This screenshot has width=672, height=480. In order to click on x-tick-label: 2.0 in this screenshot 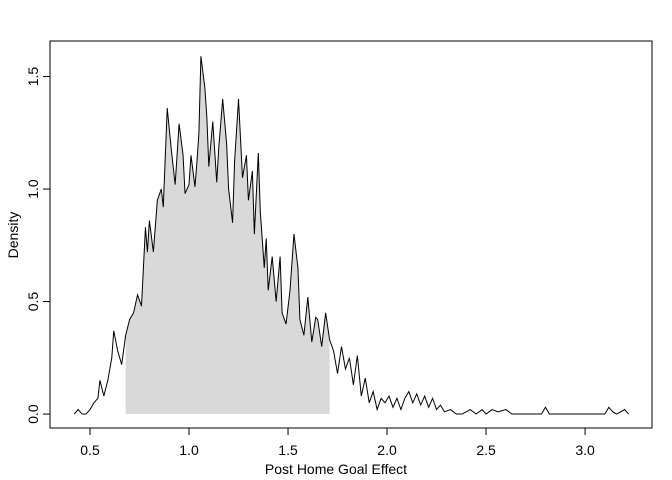, I will do `click(387, 450)`.